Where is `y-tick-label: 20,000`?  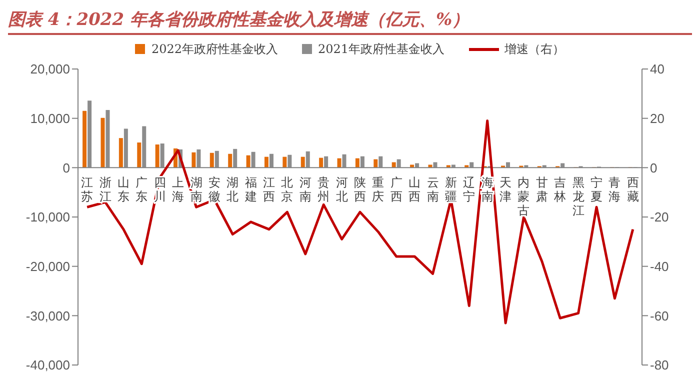 y-tick-label: 20,000 is located at coordinates (50, 69).